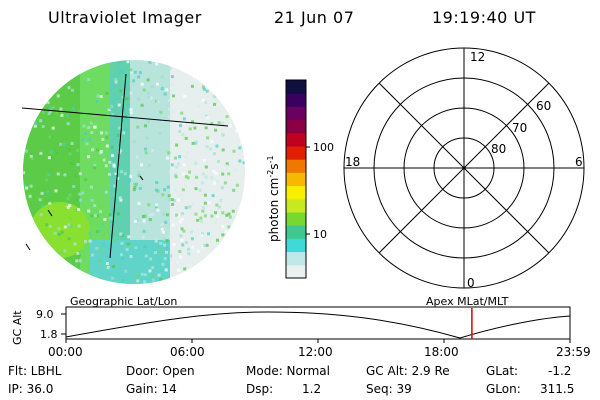  I want to click on time-label: 19:19:40 UT, so click(484, 17).